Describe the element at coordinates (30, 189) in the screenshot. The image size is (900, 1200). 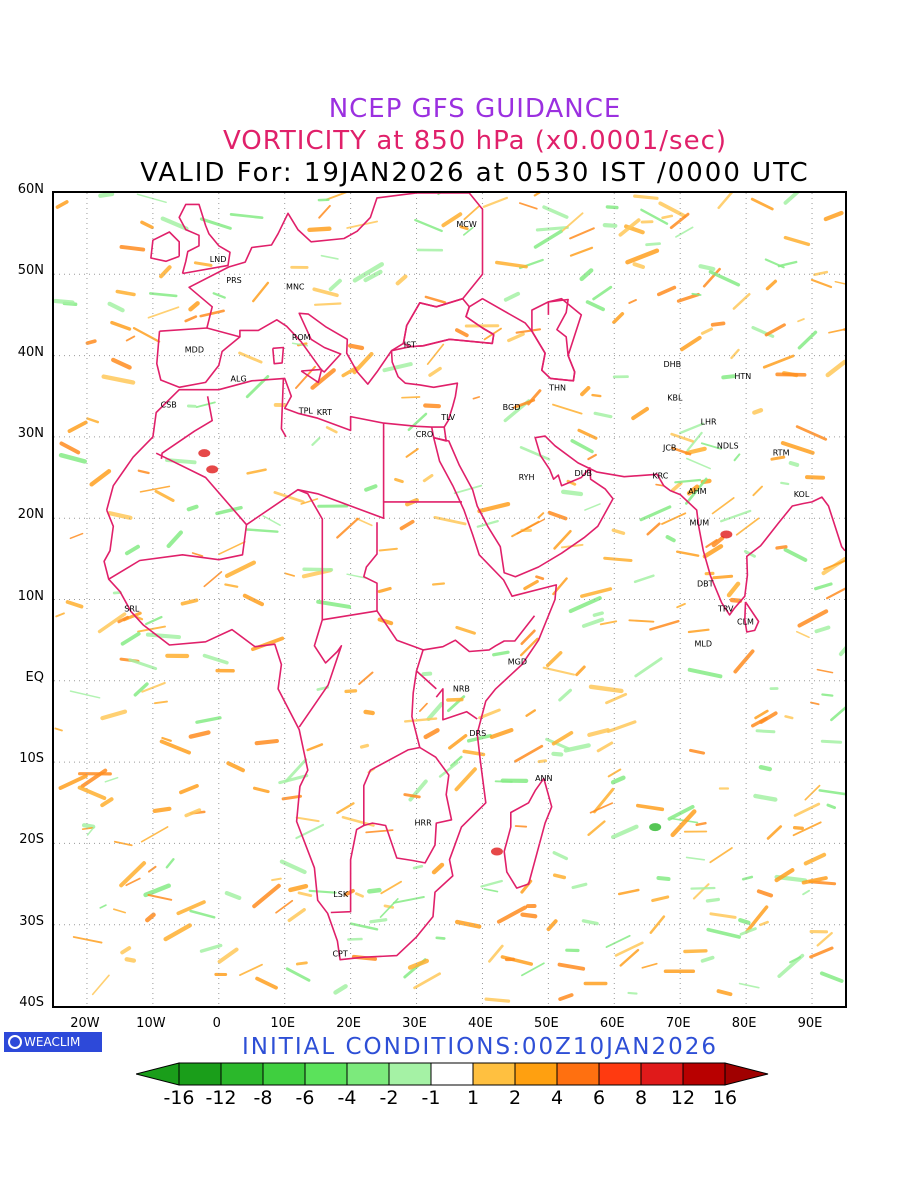
I see `lat-label: 60N` at that location.